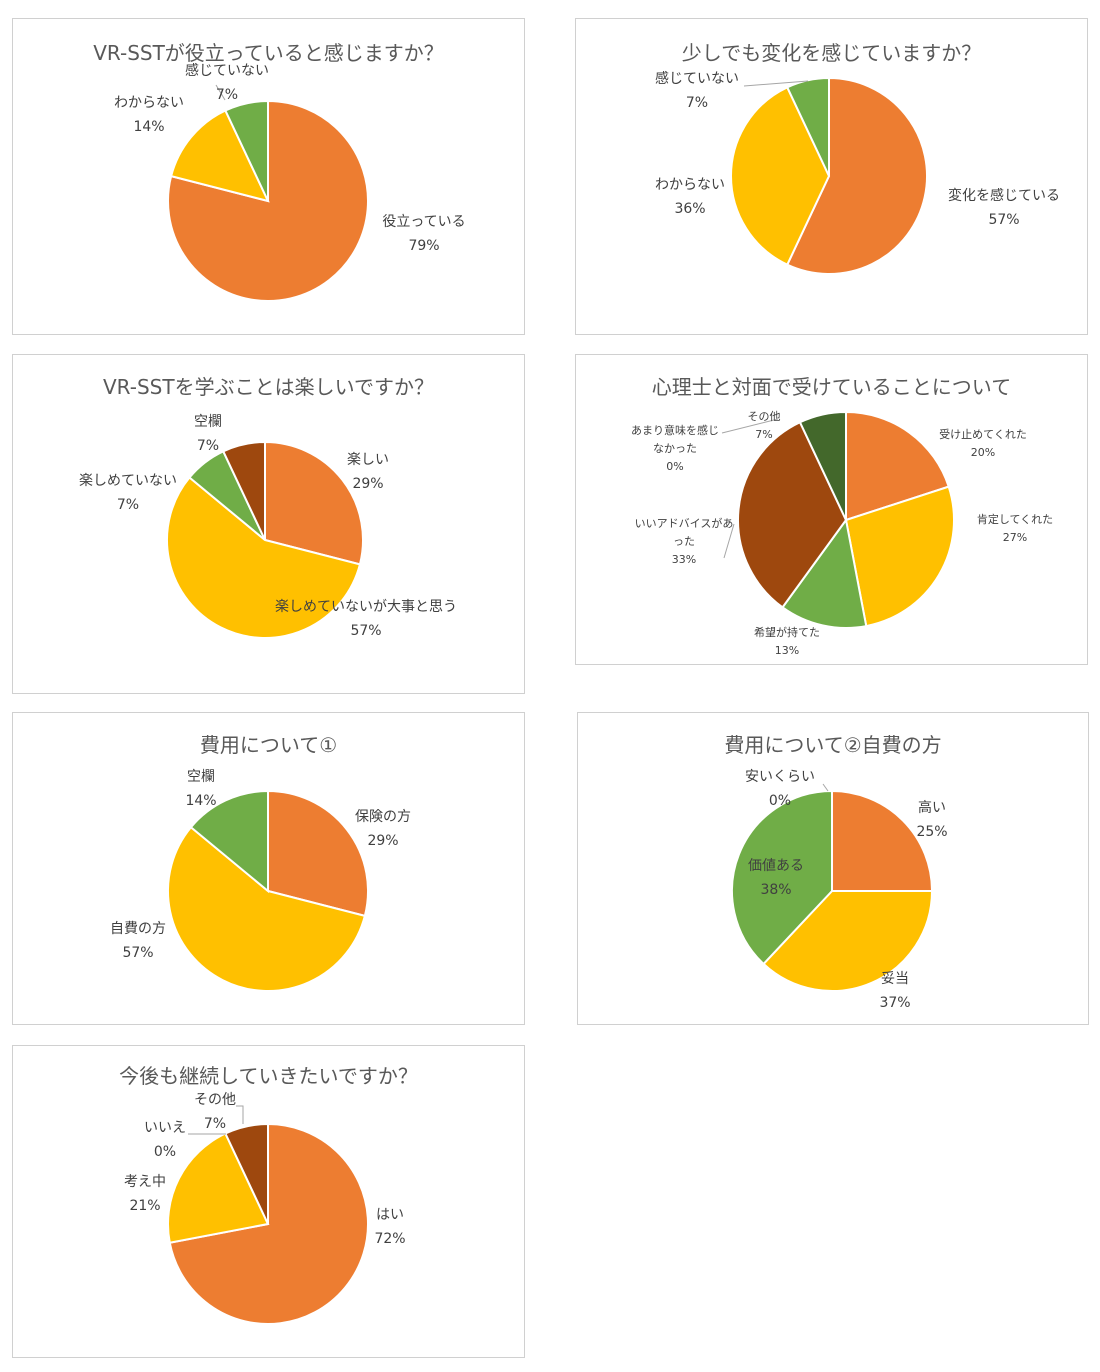 Image resolution: width=1100 pixels, height=1372 pixels. I want to click on chart-title: 費用について①, so click(268, 745).